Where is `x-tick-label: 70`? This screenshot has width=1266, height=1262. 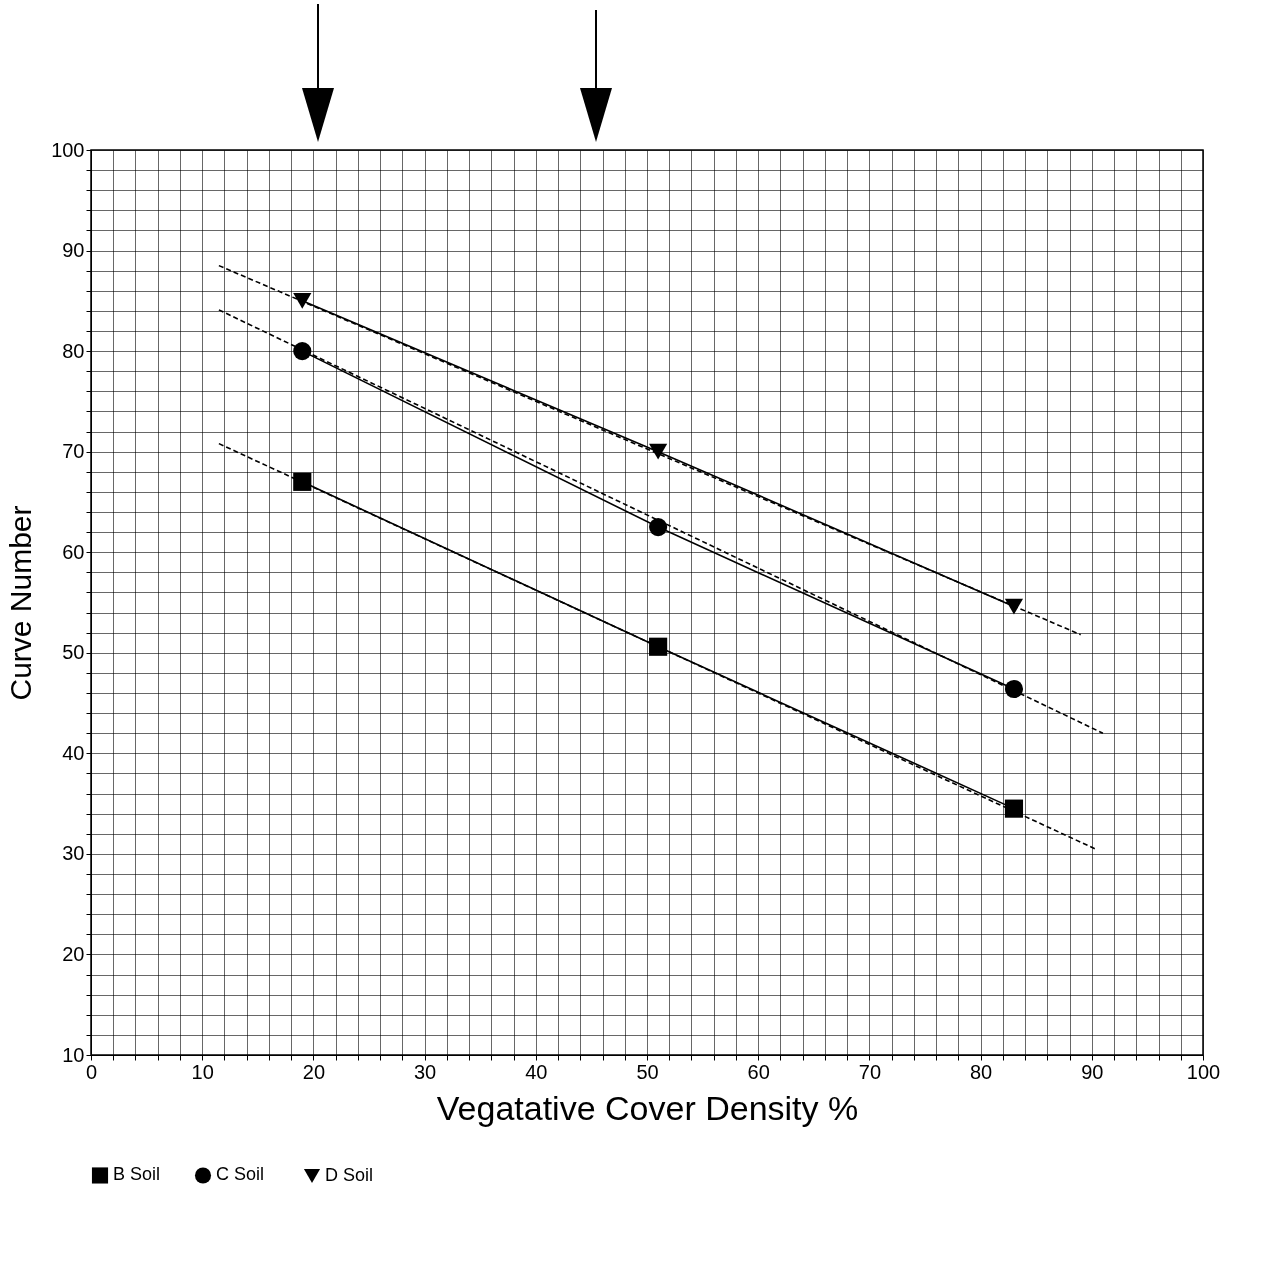 x-tick-label: 70 is located at coordinates (870, 1071).